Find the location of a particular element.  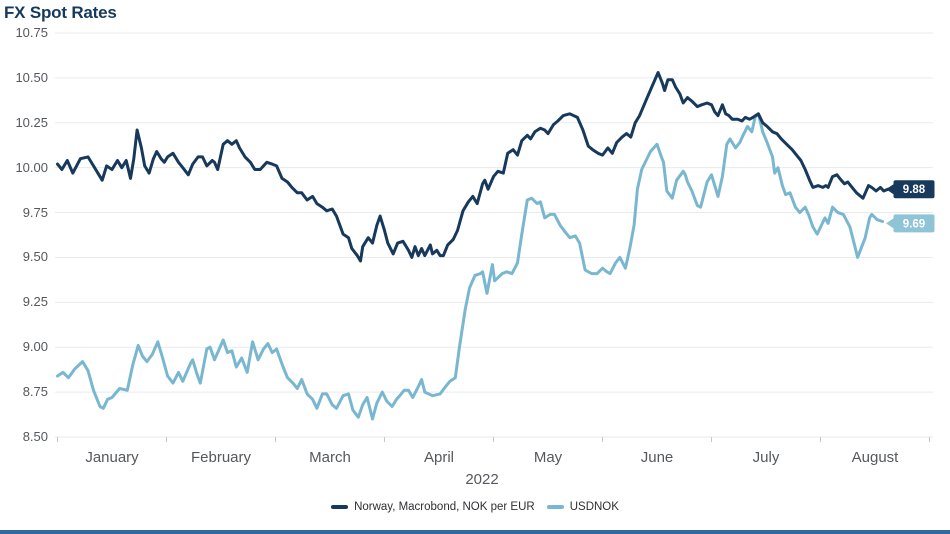

x-axis-year-label: 2022 is located at coordinates (482, 479).